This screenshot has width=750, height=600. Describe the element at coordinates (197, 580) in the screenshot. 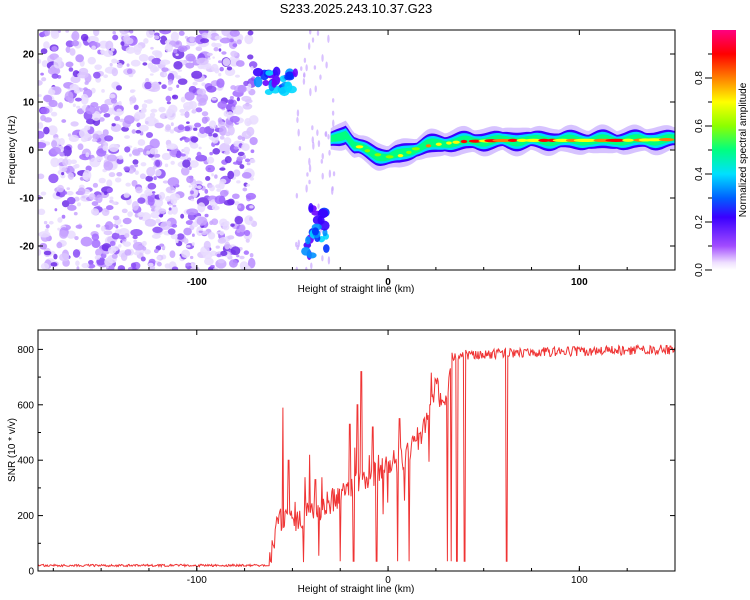

I see `x-tick-label: -100` at that location.